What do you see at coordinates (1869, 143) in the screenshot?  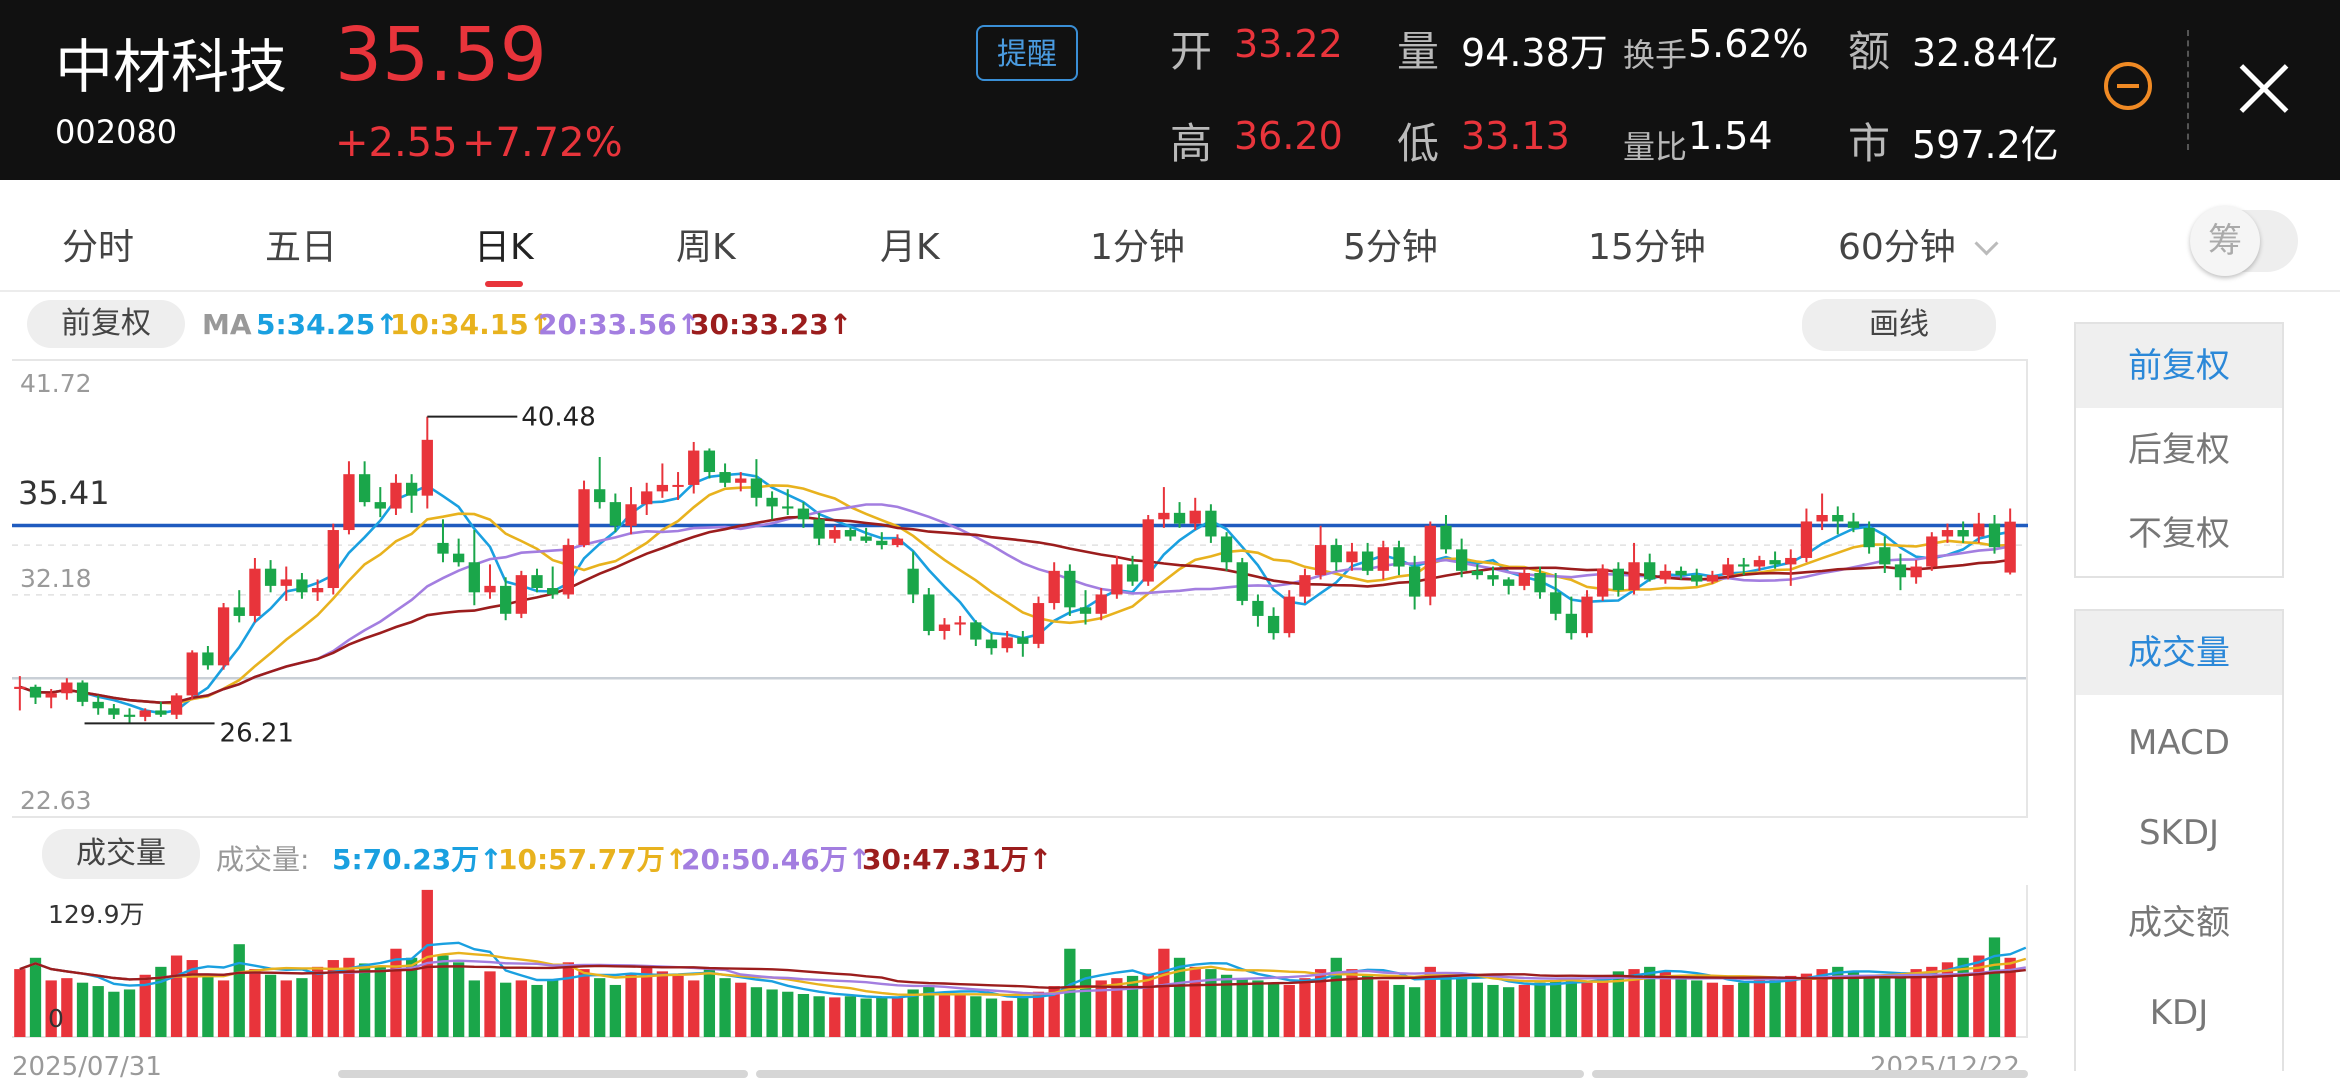 I see `mcap-label: 市` at bounding box center [1869, 143].